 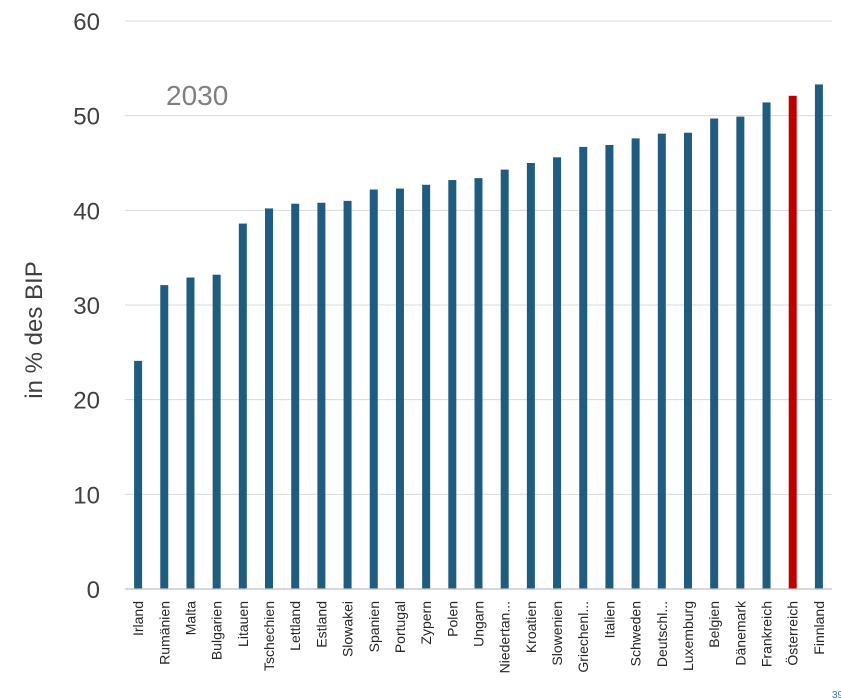 I want to click on x-tick-label: Österreich, so click(x=792, y=633).